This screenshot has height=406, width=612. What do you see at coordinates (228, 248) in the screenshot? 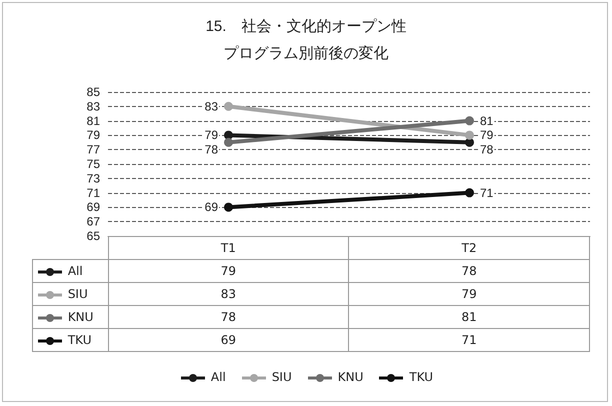
I see `x-tick-label: T1` at bounding box center [228, 248].